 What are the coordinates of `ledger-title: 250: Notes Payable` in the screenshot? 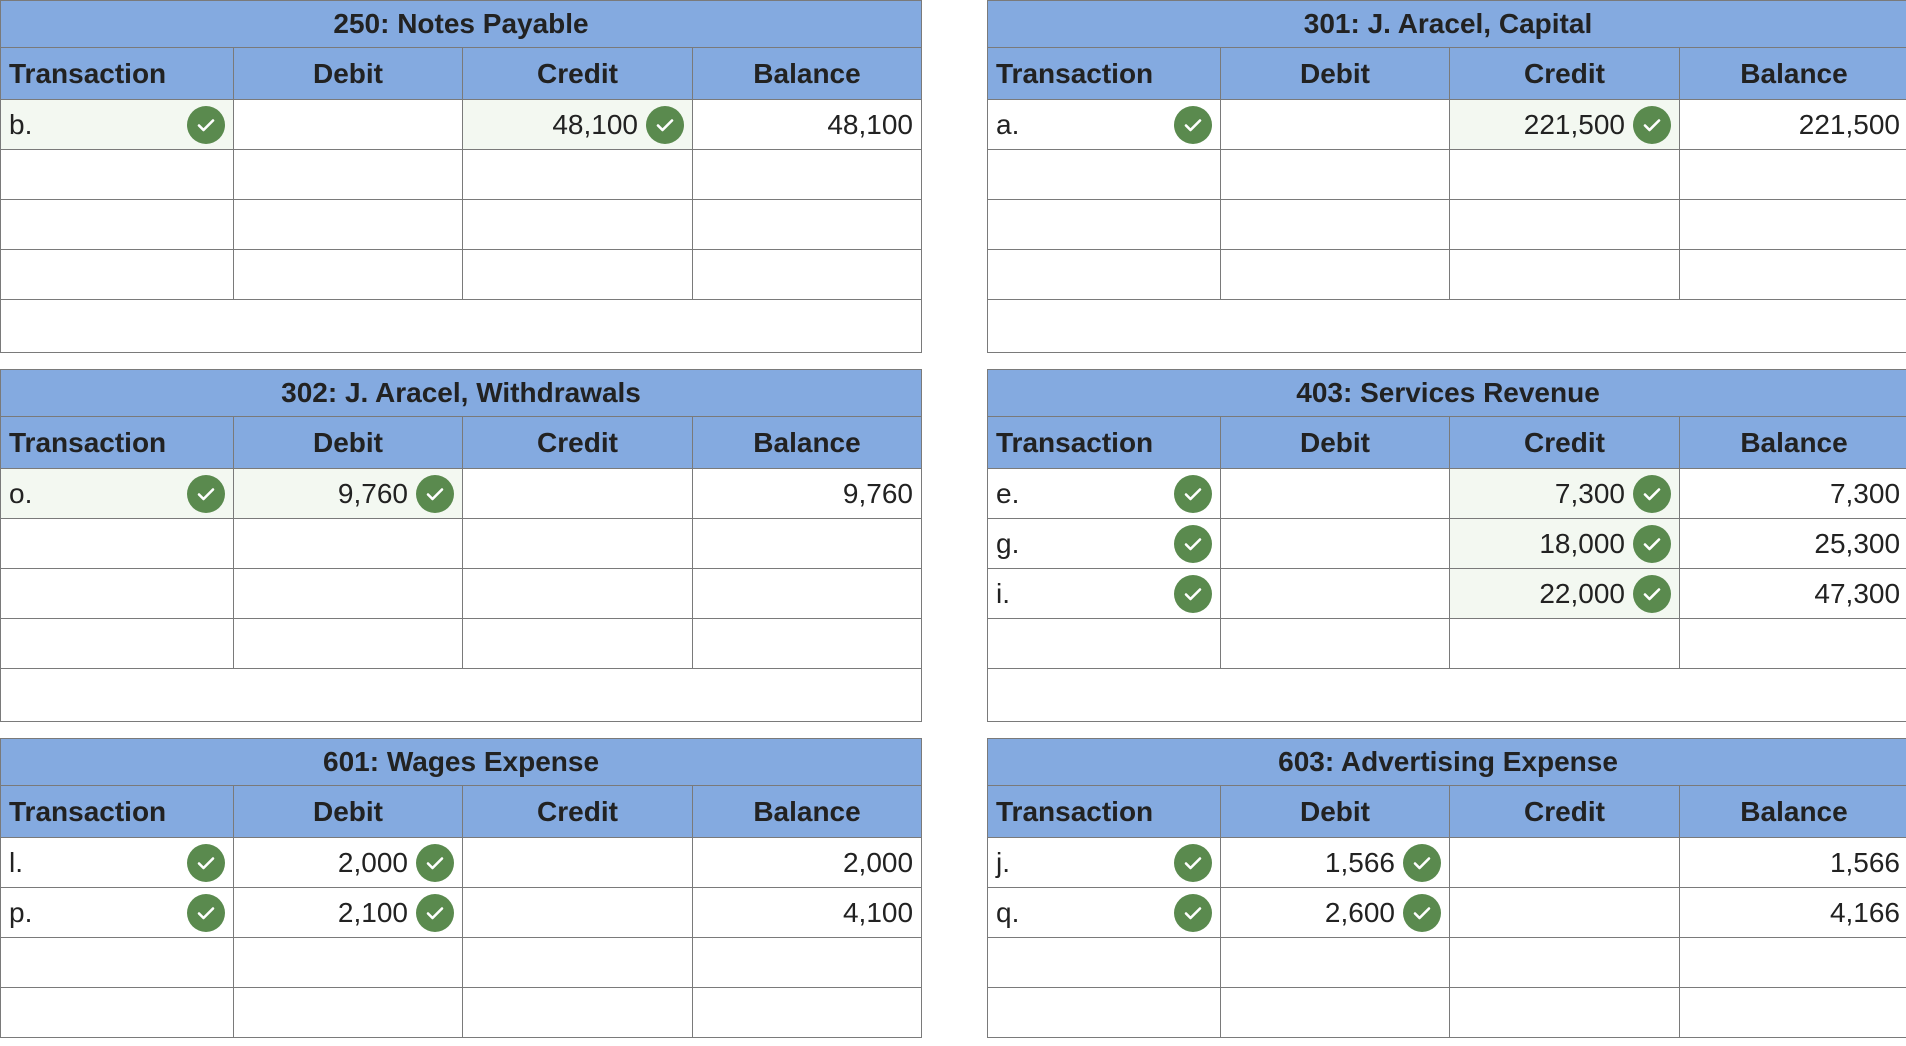 It's located at (461, 24).